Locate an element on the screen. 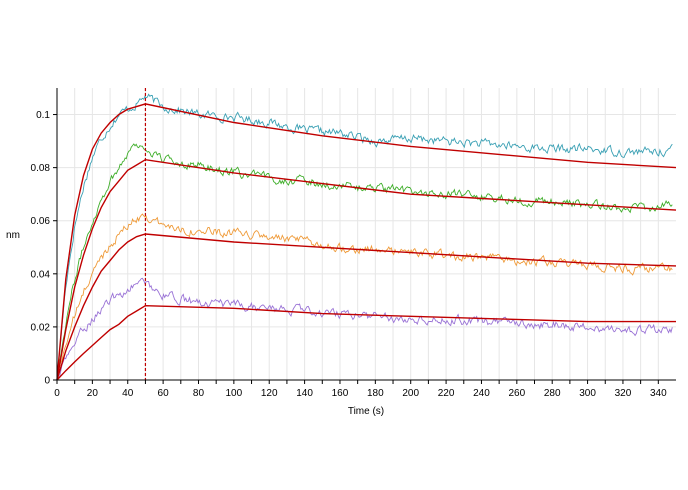 Image resolution: width=688 pixels, height=490 pixels. x-tick-label: 140 is located at coordinates (304, 393).